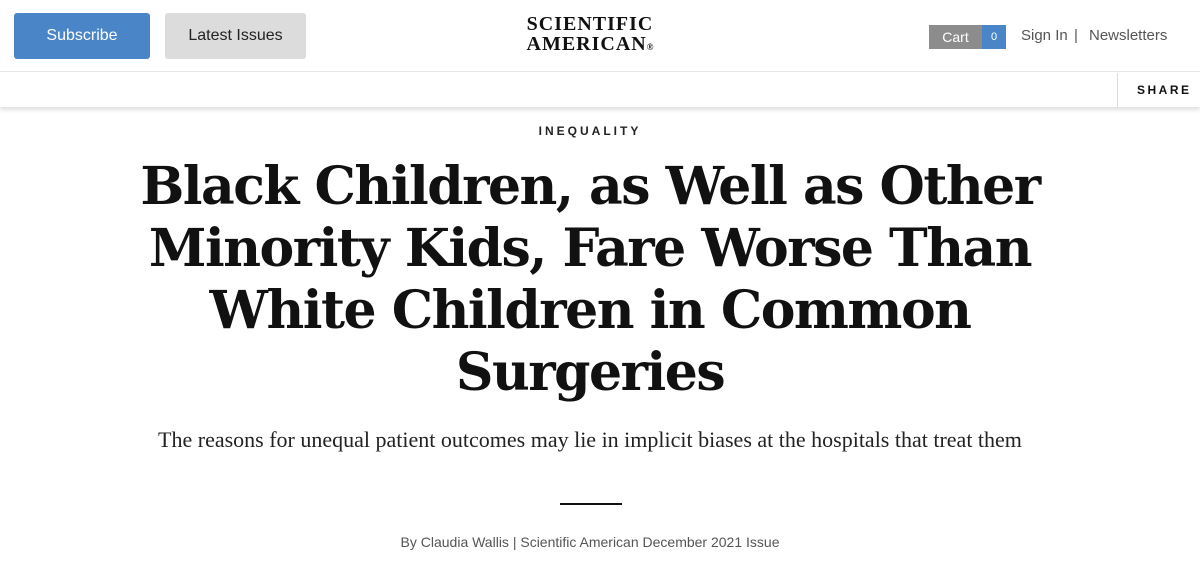  Describe the element at coordinates (955, 37) in the screenshot. I see `cart-label: Cart` at that location.